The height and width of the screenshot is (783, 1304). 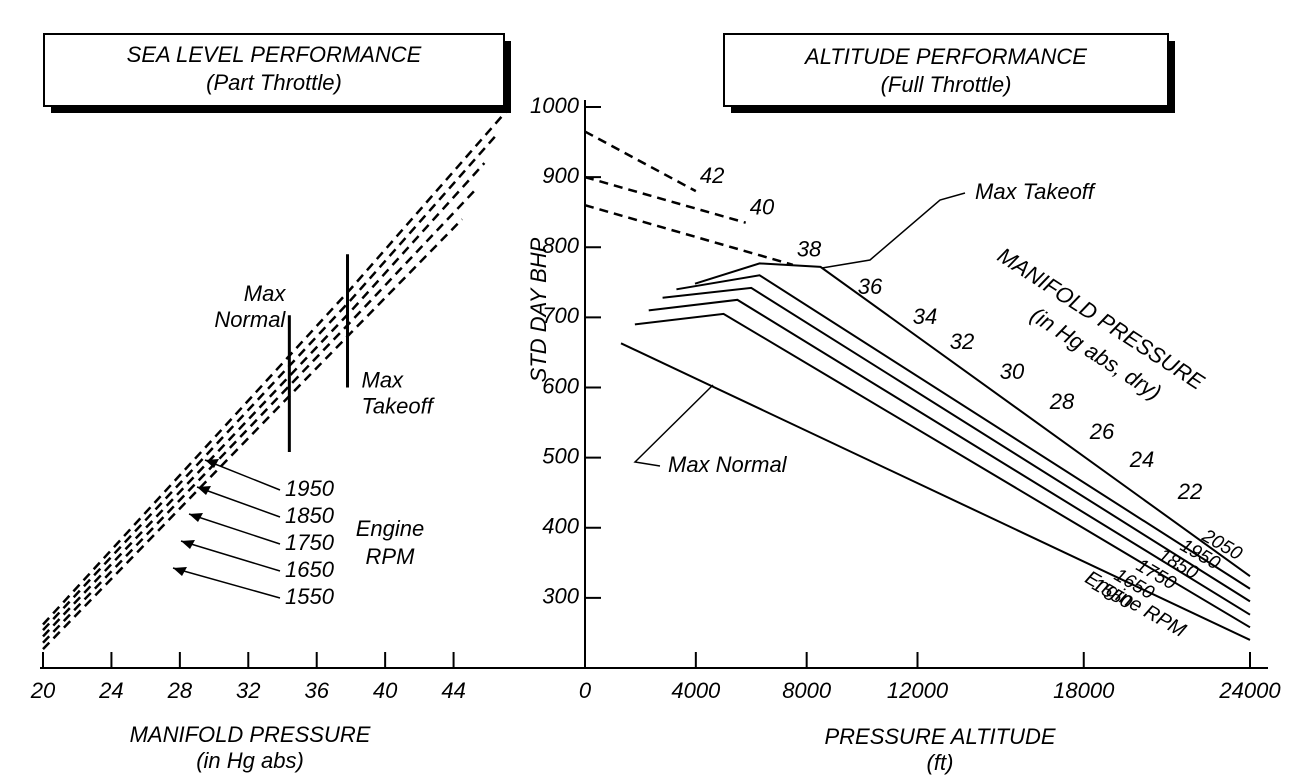 I want to click on x-tick-label: 4000, so click(x=696, y=690).